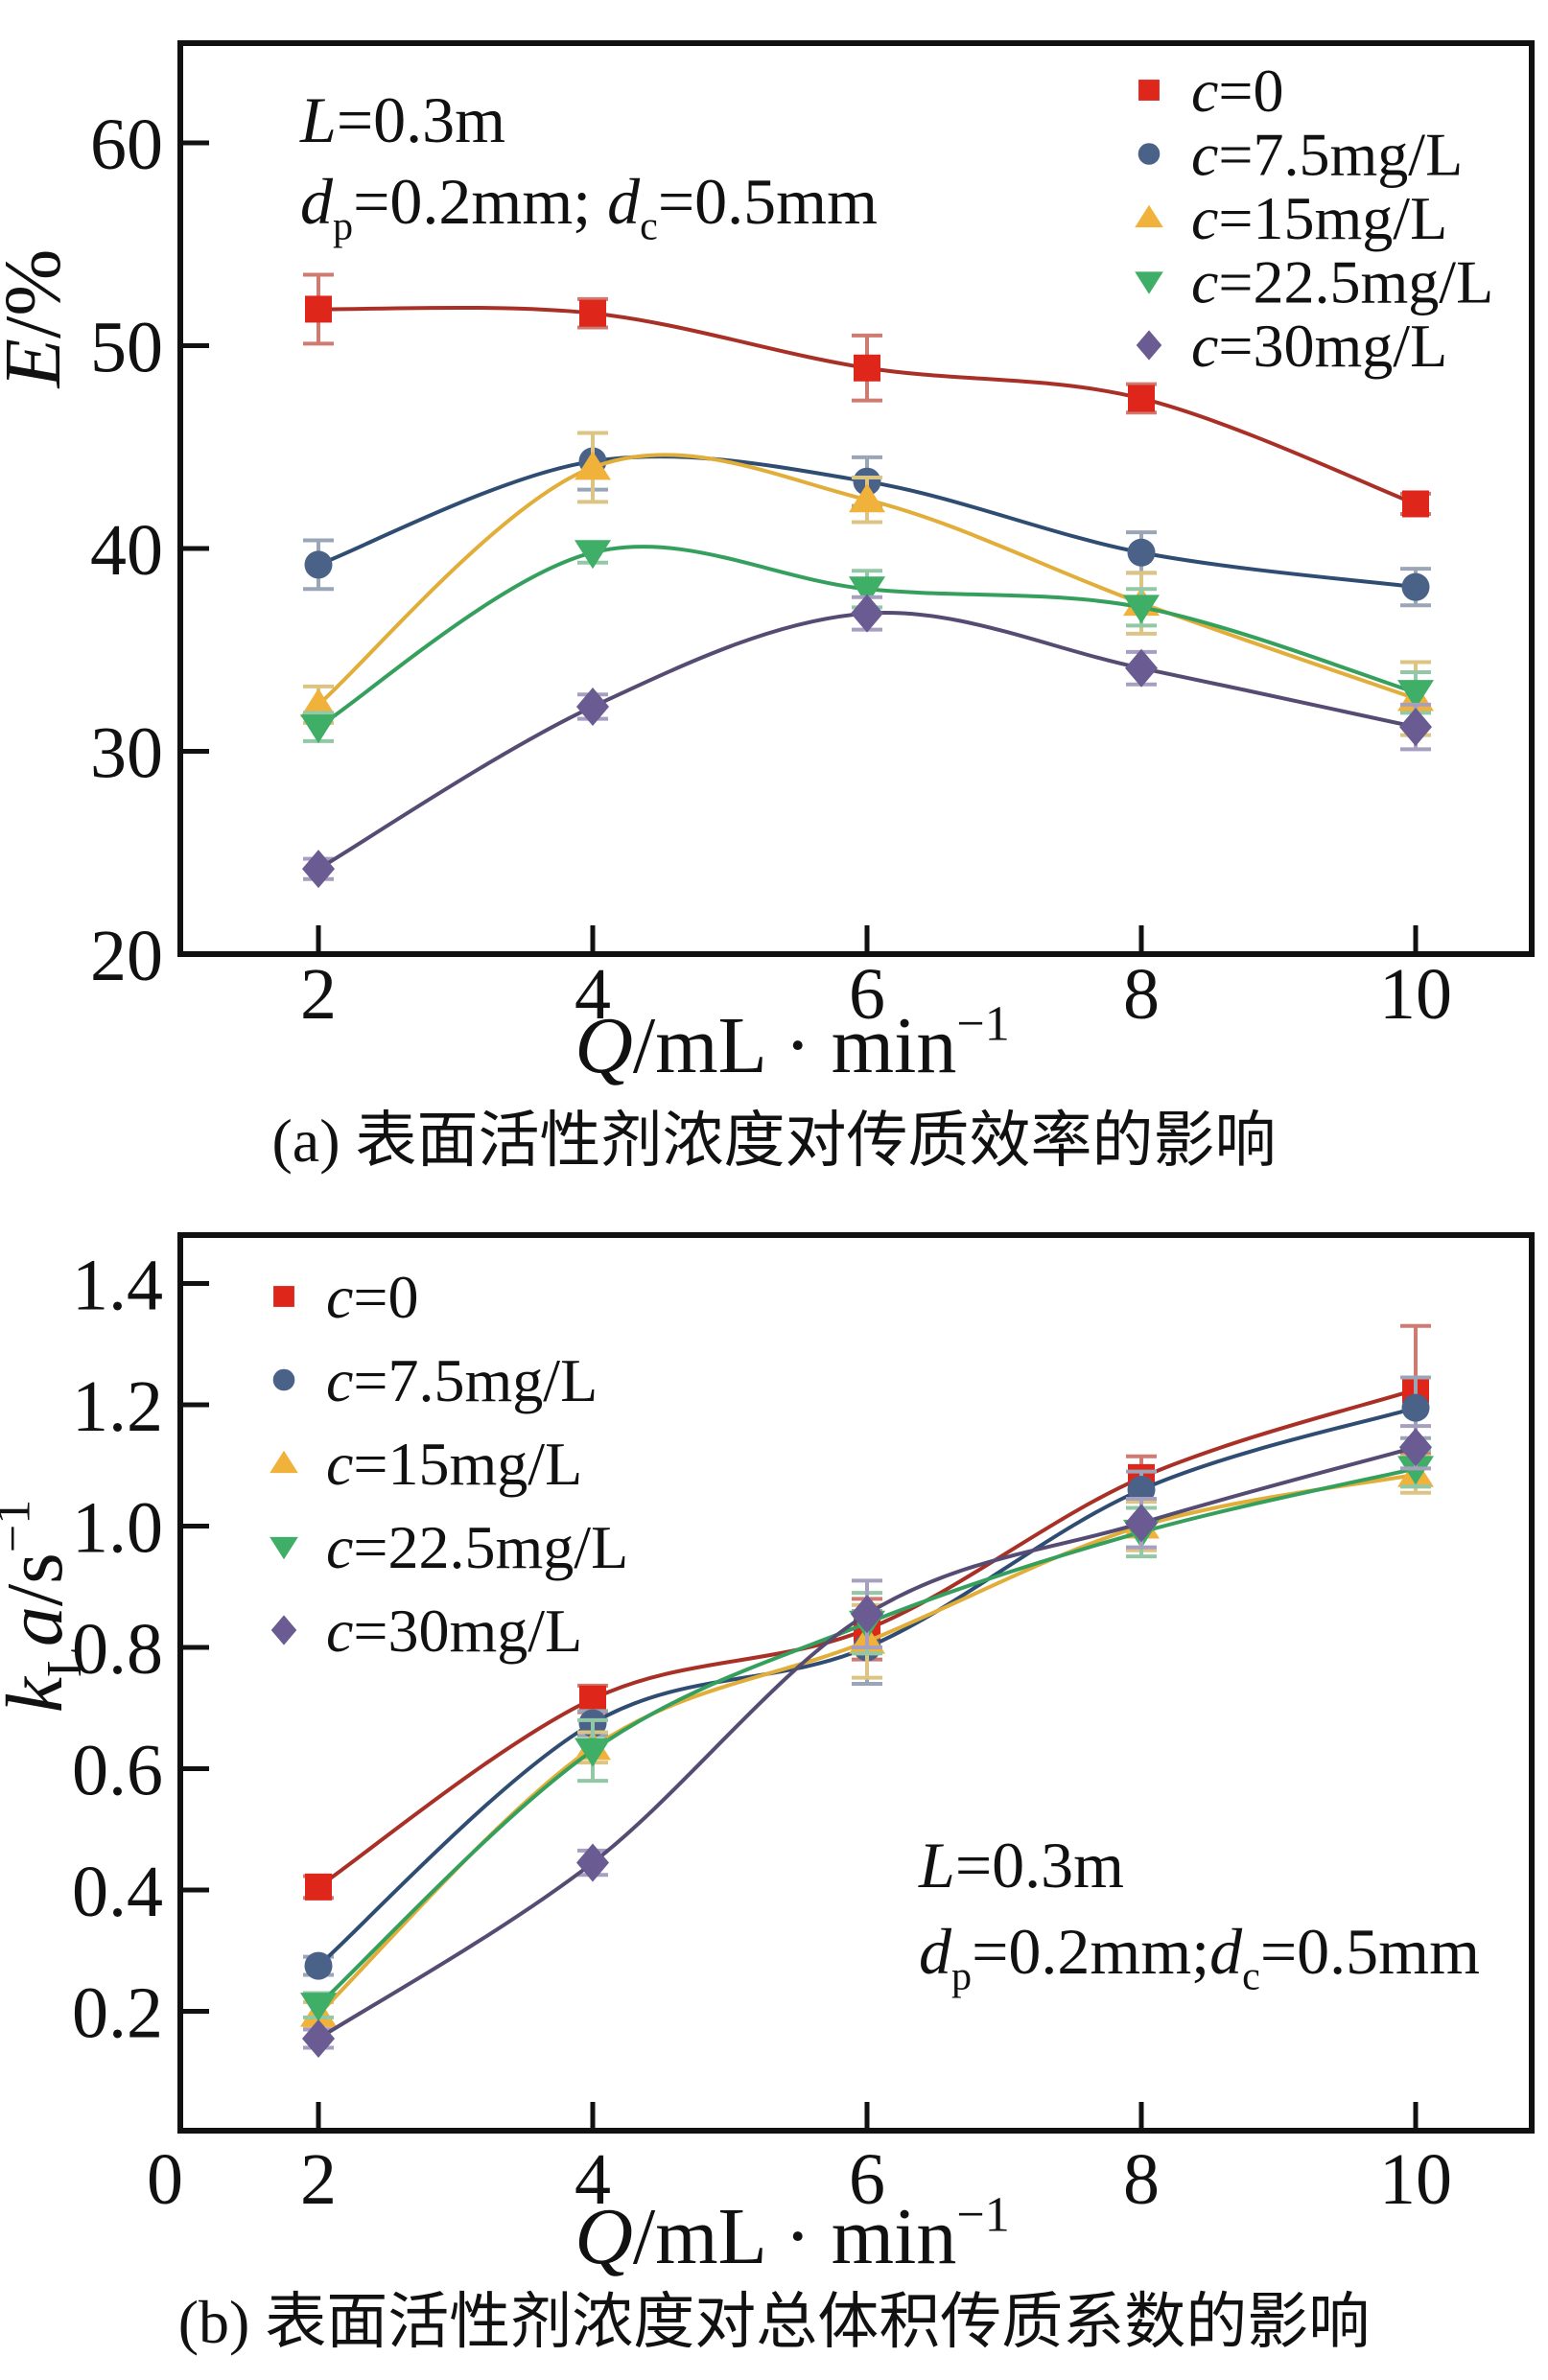  I want to click on series-line, so click(867, 741).